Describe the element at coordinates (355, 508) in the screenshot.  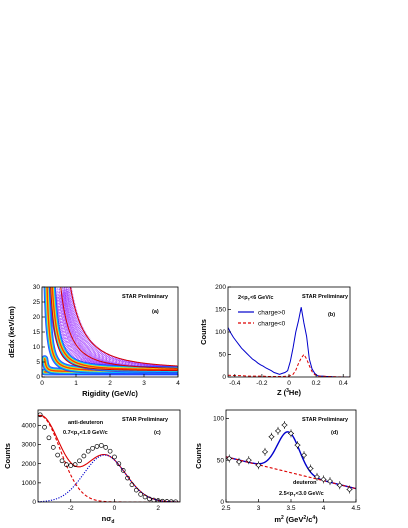
I see `panel-d-xtick-label: 4.5` at that location.